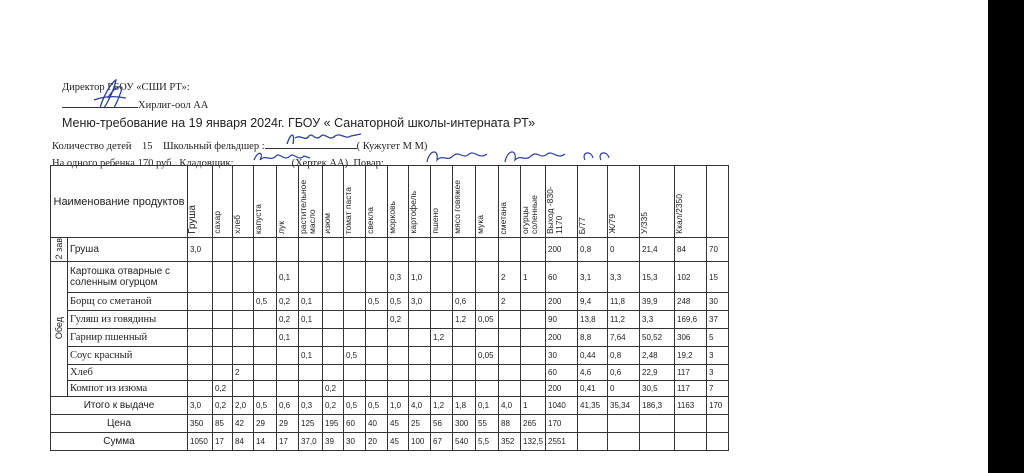 The height and width of the screenshot is (473, 1024). Describe the element at coordinates (127, 320) in the screenshot. I see `dish-name: Гуляш из говядины` at that location.